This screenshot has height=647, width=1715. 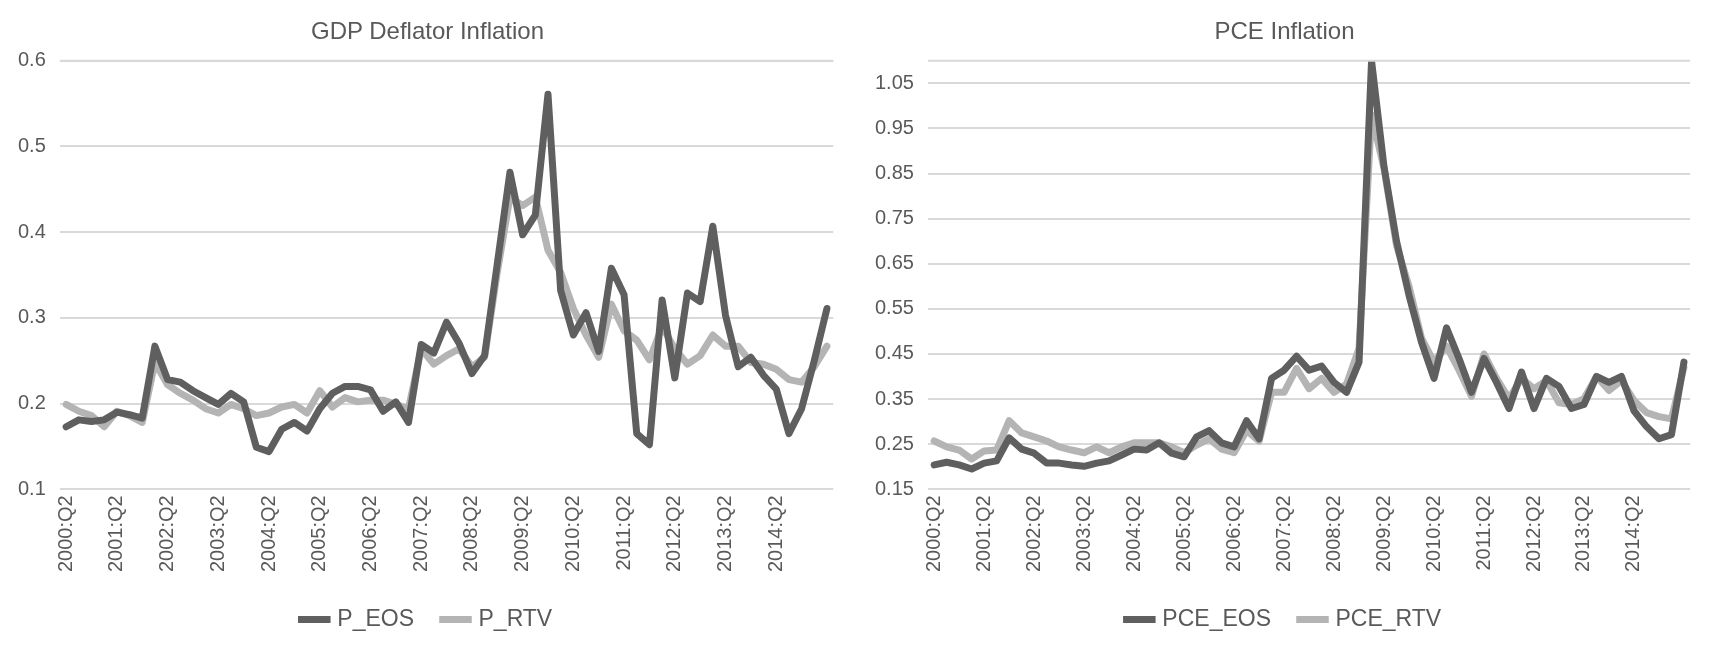 I want to click on y-tick-label: 0.45, so click(x=894, y=352).